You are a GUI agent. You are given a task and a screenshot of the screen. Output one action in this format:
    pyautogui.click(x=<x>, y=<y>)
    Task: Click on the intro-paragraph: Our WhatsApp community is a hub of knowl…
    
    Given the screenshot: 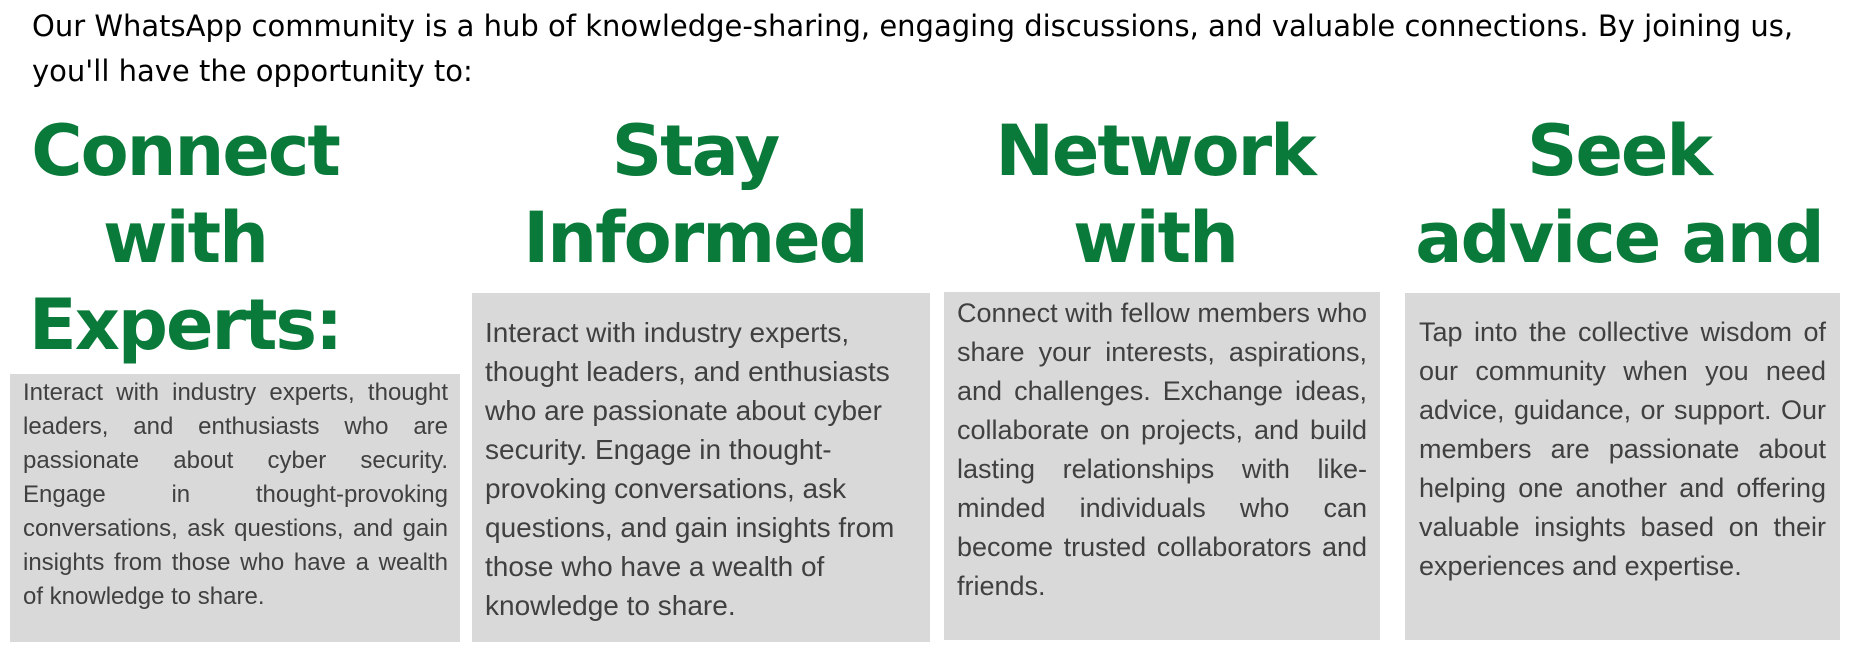 What is the action you would take?
    pyautogui.click(x=913, y=48)
    